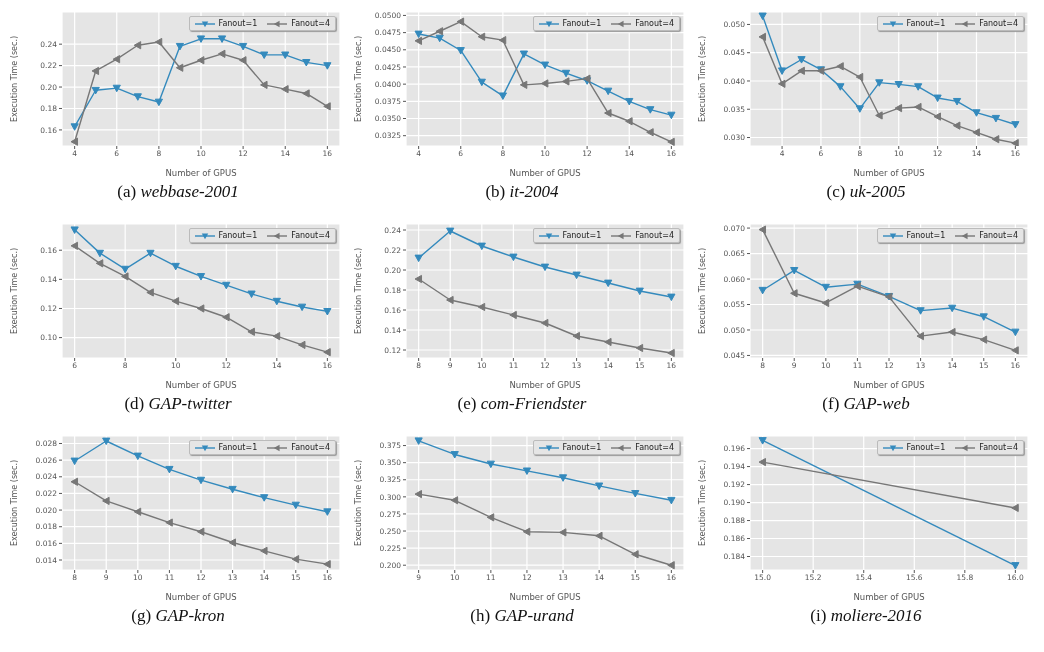 This screenshot has width=1044, height=652. I want to click on text: (a) webbase-2001, so click(178, 192).